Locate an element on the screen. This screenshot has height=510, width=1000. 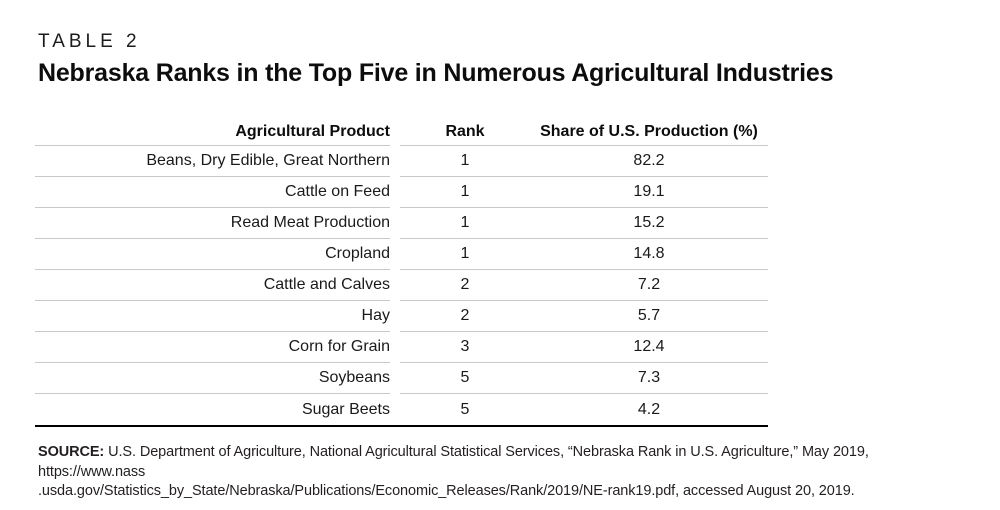
share-cell: 82.2 is located at coordinates (649, 160).